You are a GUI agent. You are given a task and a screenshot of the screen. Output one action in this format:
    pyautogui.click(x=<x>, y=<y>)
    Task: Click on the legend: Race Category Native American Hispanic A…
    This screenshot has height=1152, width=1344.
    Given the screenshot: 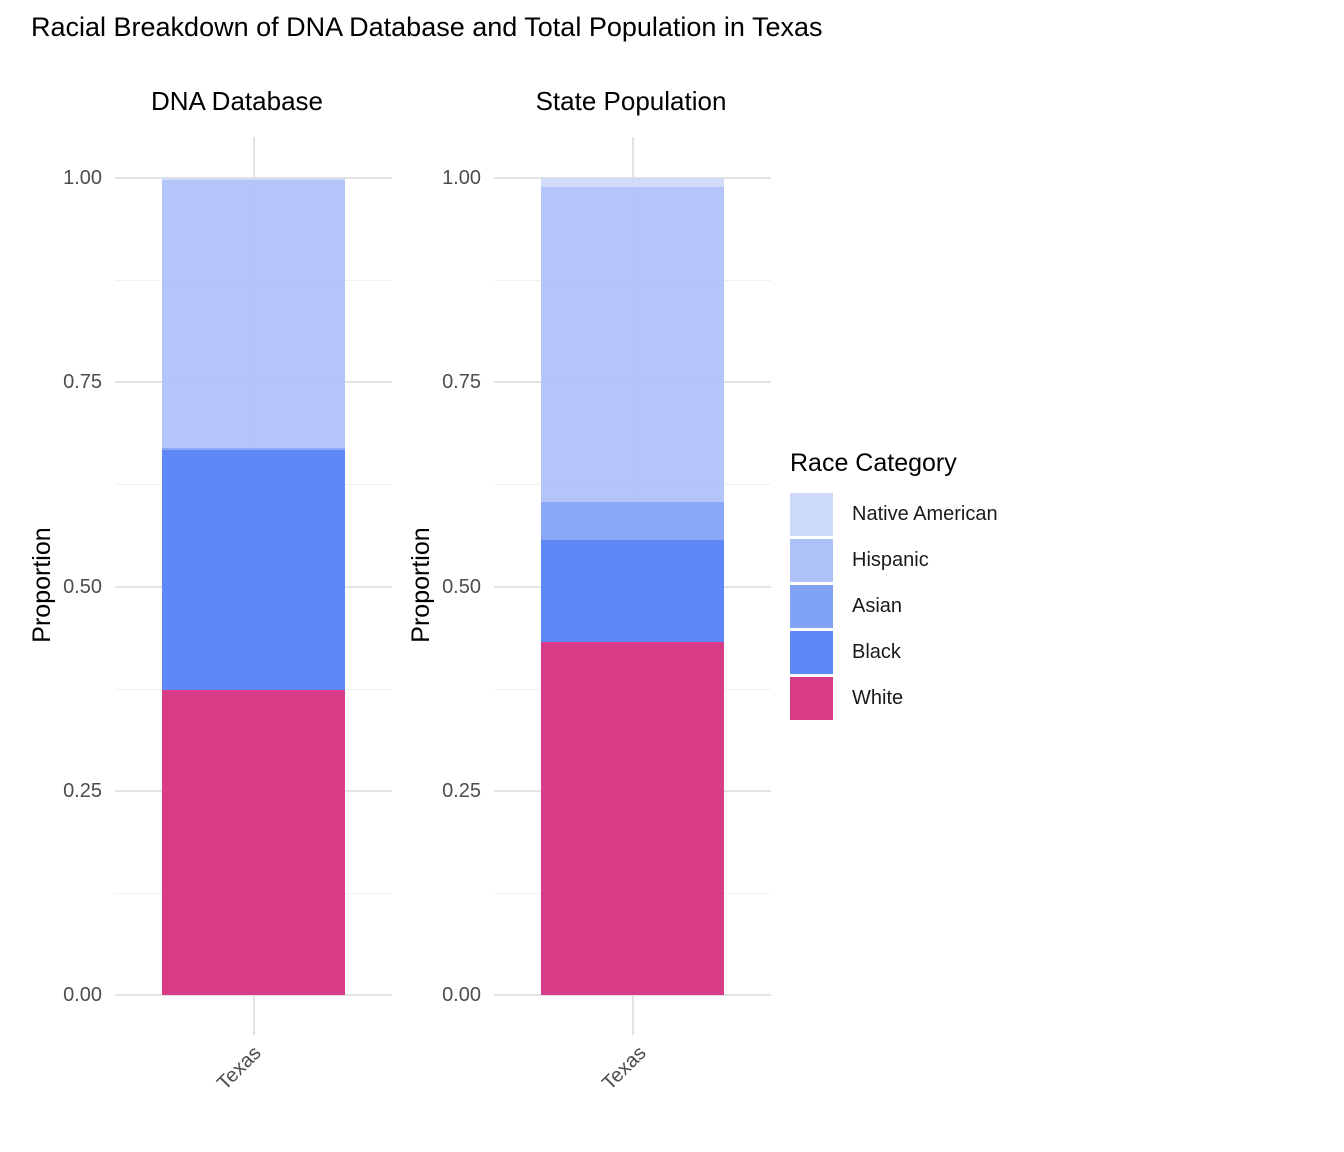 What is the action you would take?
    pyautogui.click(x=894, y=586)
    